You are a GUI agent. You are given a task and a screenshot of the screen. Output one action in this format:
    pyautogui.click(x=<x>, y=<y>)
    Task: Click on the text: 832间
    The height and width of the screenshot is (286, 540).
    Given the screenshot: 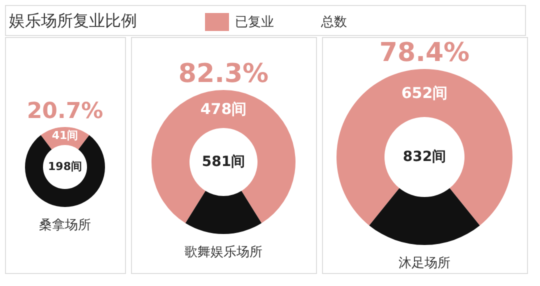 What is the action you would take?
    pyautogui.click(x=424, y=157)
    